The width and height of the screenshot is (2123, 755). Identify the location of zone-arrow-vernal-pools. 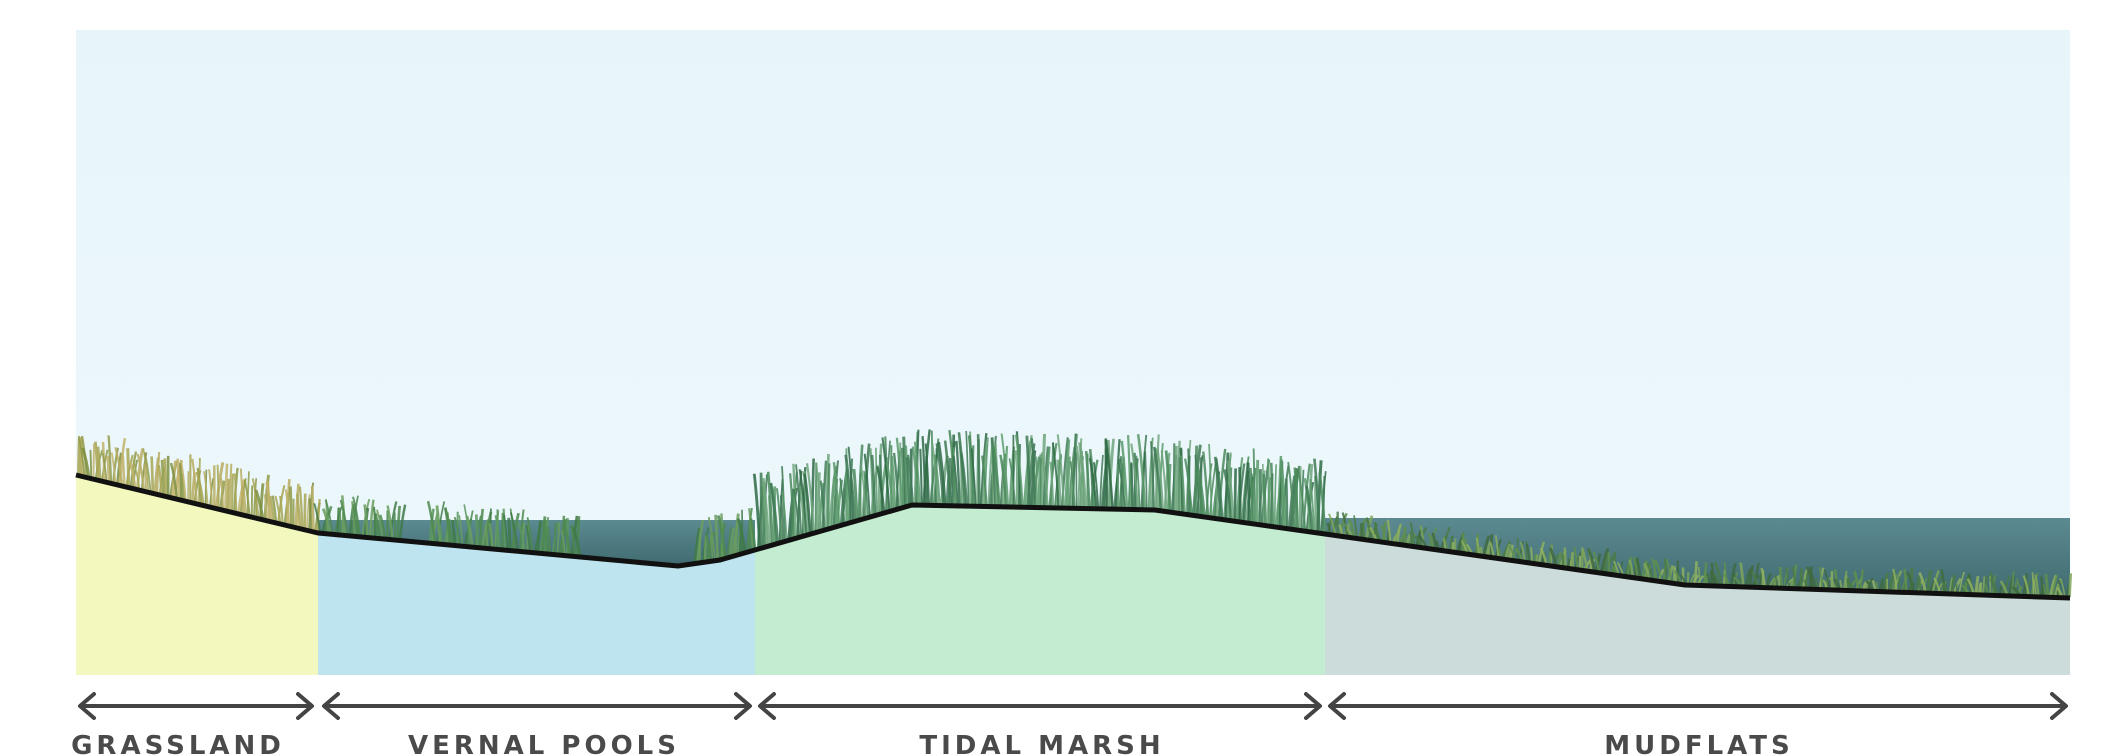
(537, 706).